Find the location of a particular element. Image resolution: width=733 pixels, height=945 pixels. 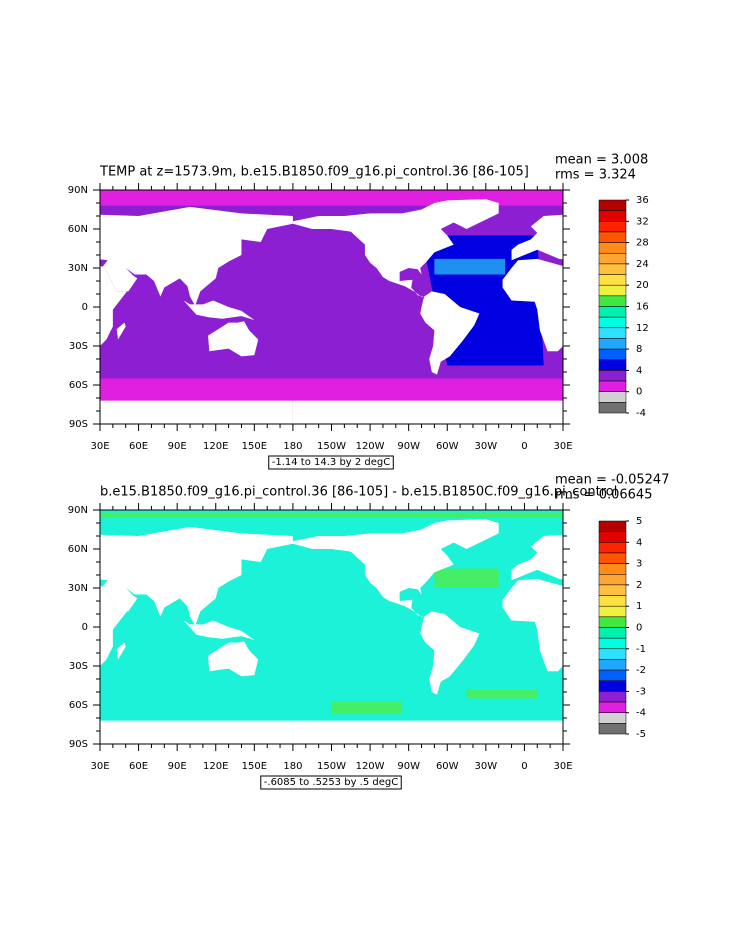

colorbar-label: 3 is located at coordinates (639, 564).